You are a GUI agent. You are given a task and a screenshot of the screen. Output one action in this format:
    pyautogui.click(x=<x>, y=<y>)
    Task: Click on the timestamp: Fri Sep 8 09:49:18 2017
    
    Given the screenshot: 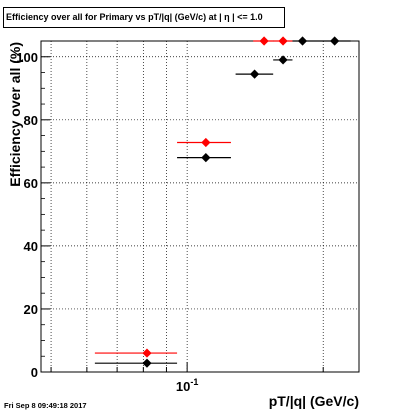 What is the action you would take?
    pyautogui.click(x=45, y=405)
    